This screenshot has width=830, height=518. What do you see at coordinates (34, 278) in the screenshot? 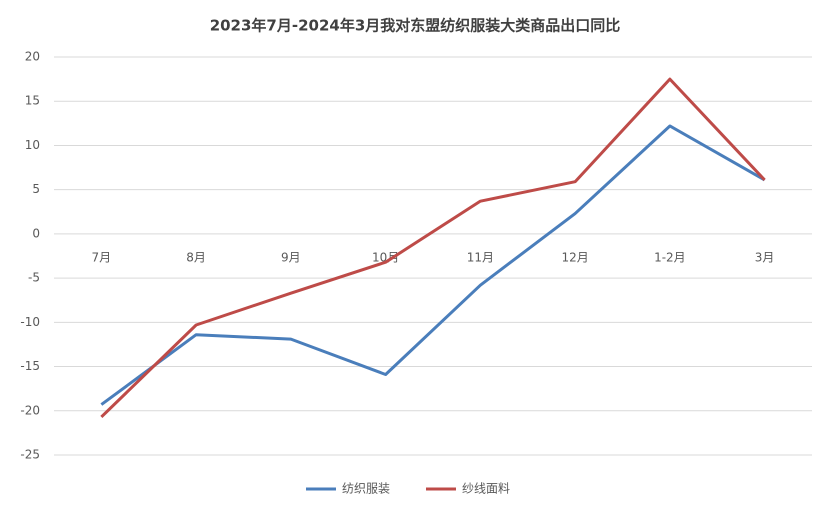
I see `y-tick-label: -5` at bounding box center [34, 278].